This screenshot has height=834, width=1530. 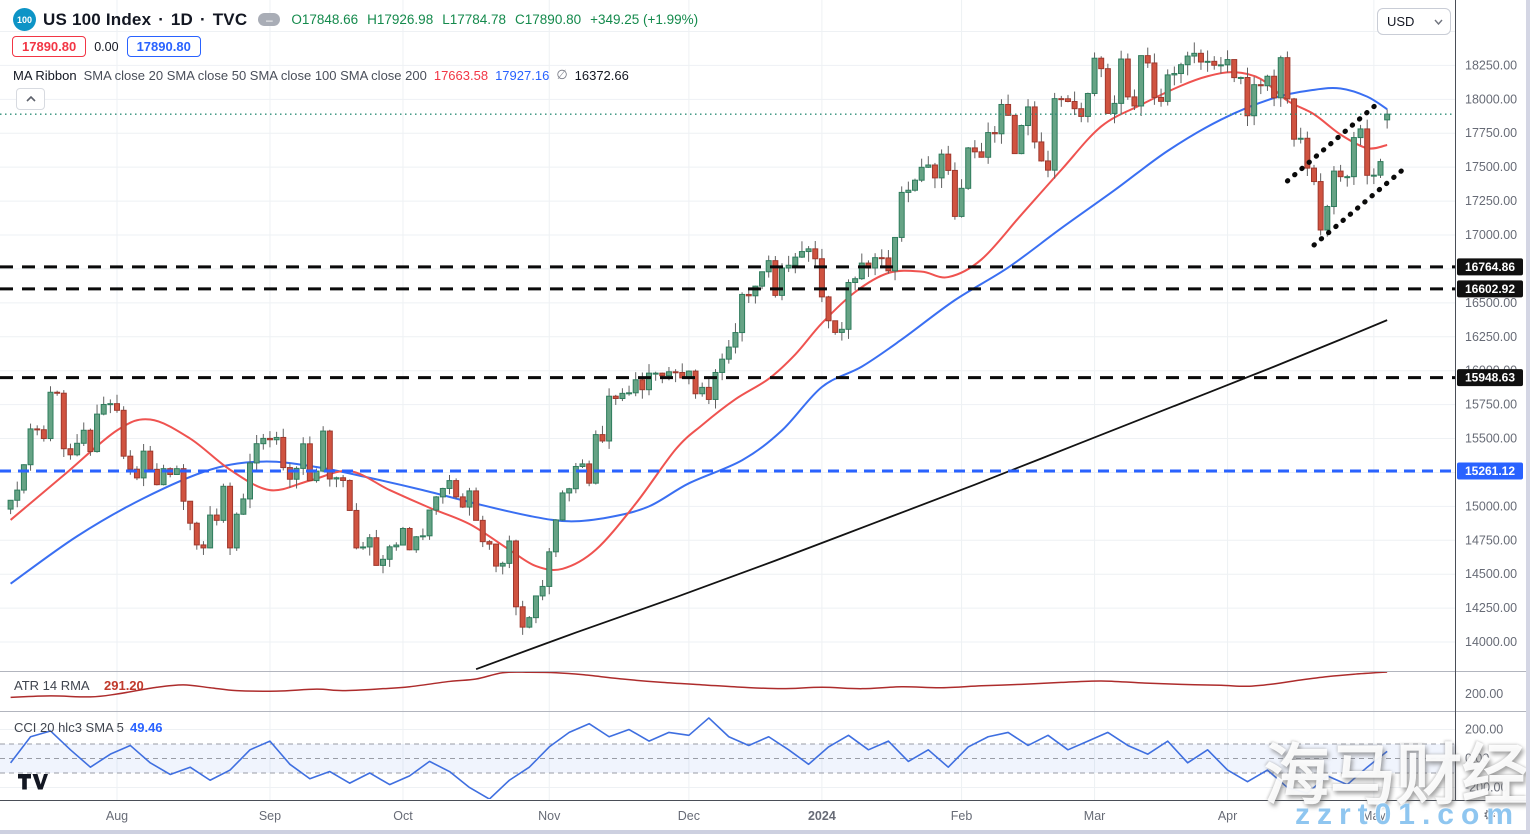 What do you see at coordinates (522, 75) in the screenshot?
I see `sma50-value: 17927.16` at bounding box center [522, 75].